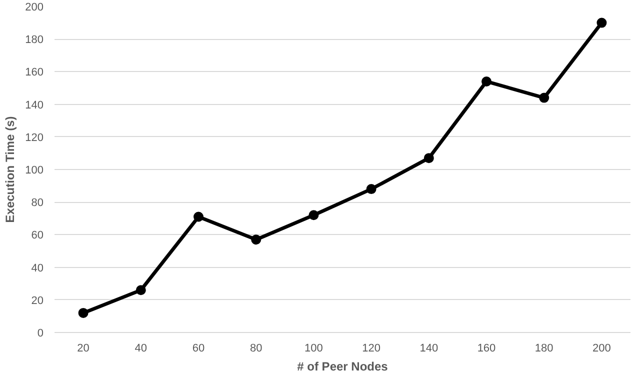 The width and height of the screenshot is (636, 376). I want to click on x-tick-label: 160, so click(486, 348).